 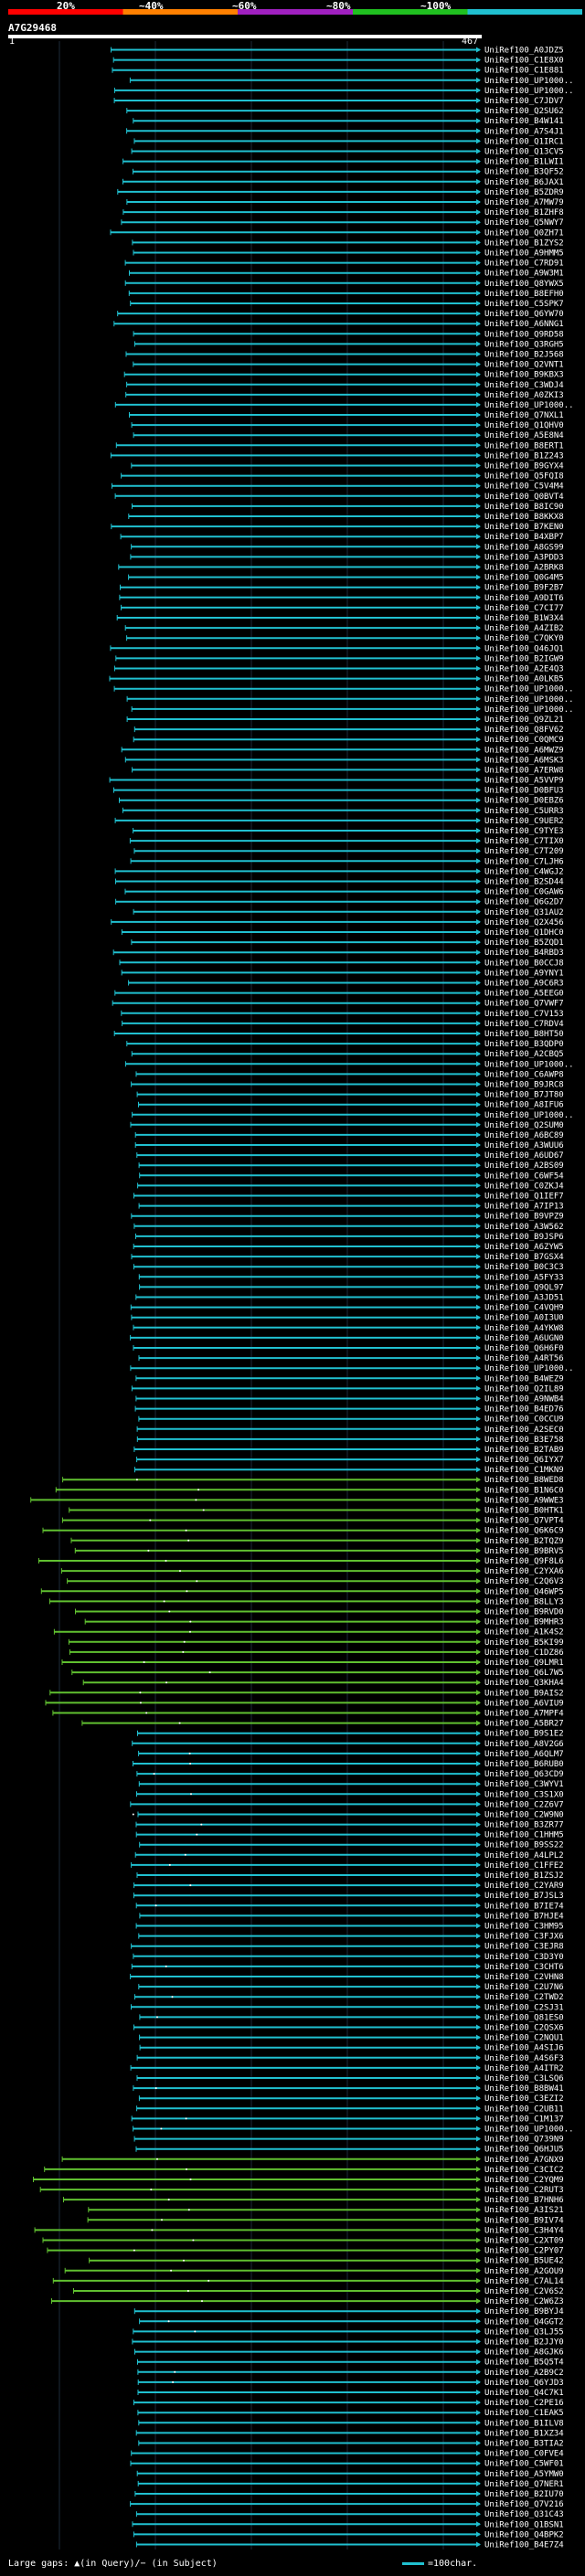 What do you see at coordinates (524, 851) in the screenshot?
I see `hit-label: UniRef100_C7T209` at bounding box center [524, 851].